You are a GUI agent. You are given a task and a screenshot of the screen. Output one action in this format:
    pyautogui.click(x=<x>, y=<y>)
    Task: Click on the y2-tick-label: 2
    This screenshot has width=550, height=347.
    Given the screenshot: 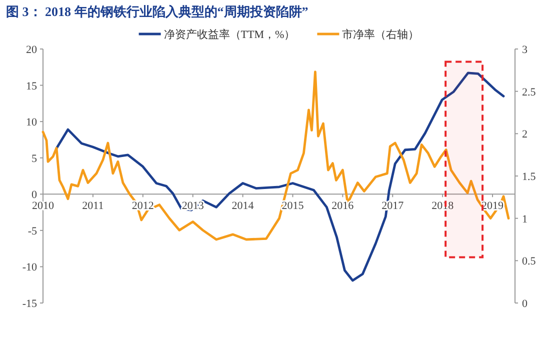 What is the action you would take?
    pyautogui.click(x=525, y=134)
    